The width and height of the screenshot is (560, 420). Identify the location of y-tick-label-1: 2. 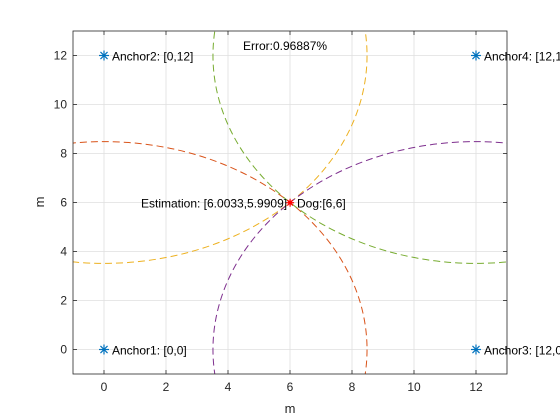
(63, 301).